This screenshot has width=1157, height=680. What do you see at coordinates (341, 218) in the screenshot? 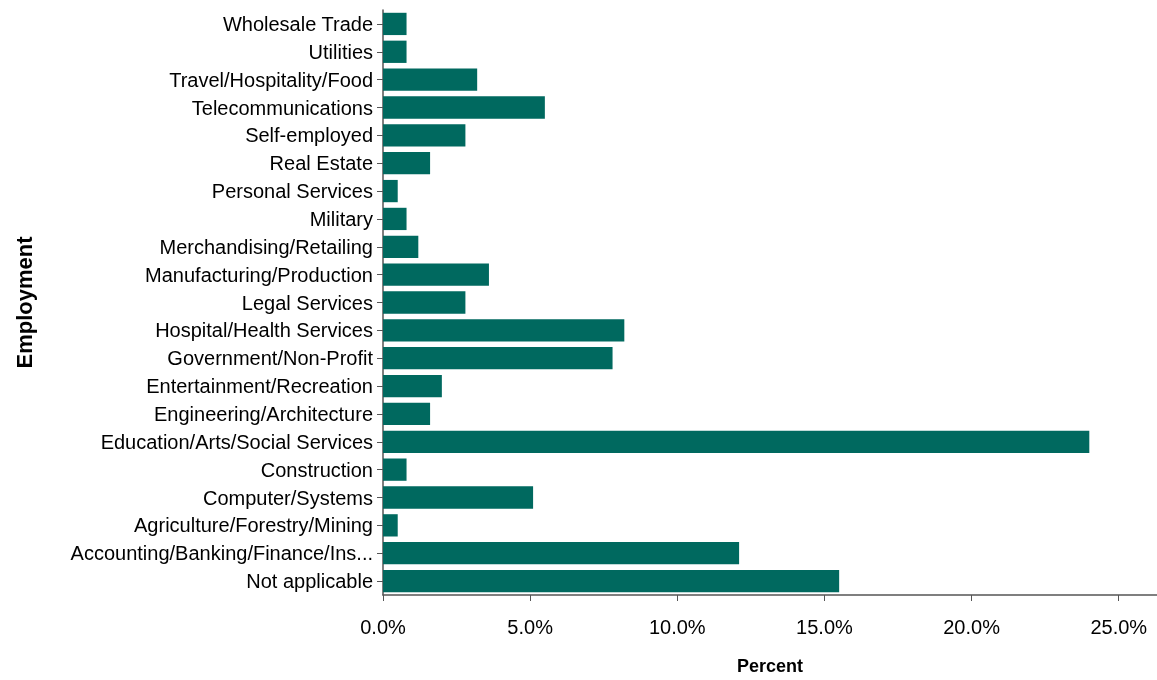
I see `y-tick-label: Military` at bounding box center [341, 218].